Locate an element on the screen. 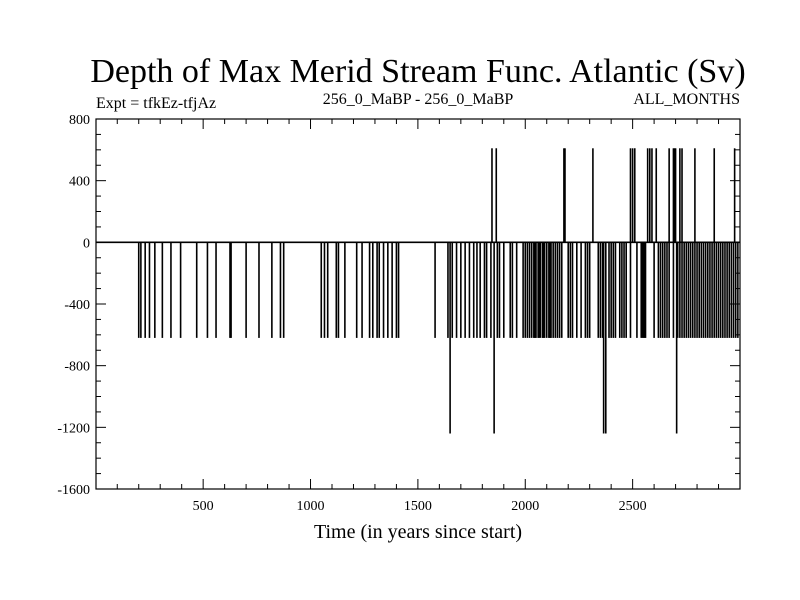  x-tick-label: 500 is located at coordinates (203, 506).